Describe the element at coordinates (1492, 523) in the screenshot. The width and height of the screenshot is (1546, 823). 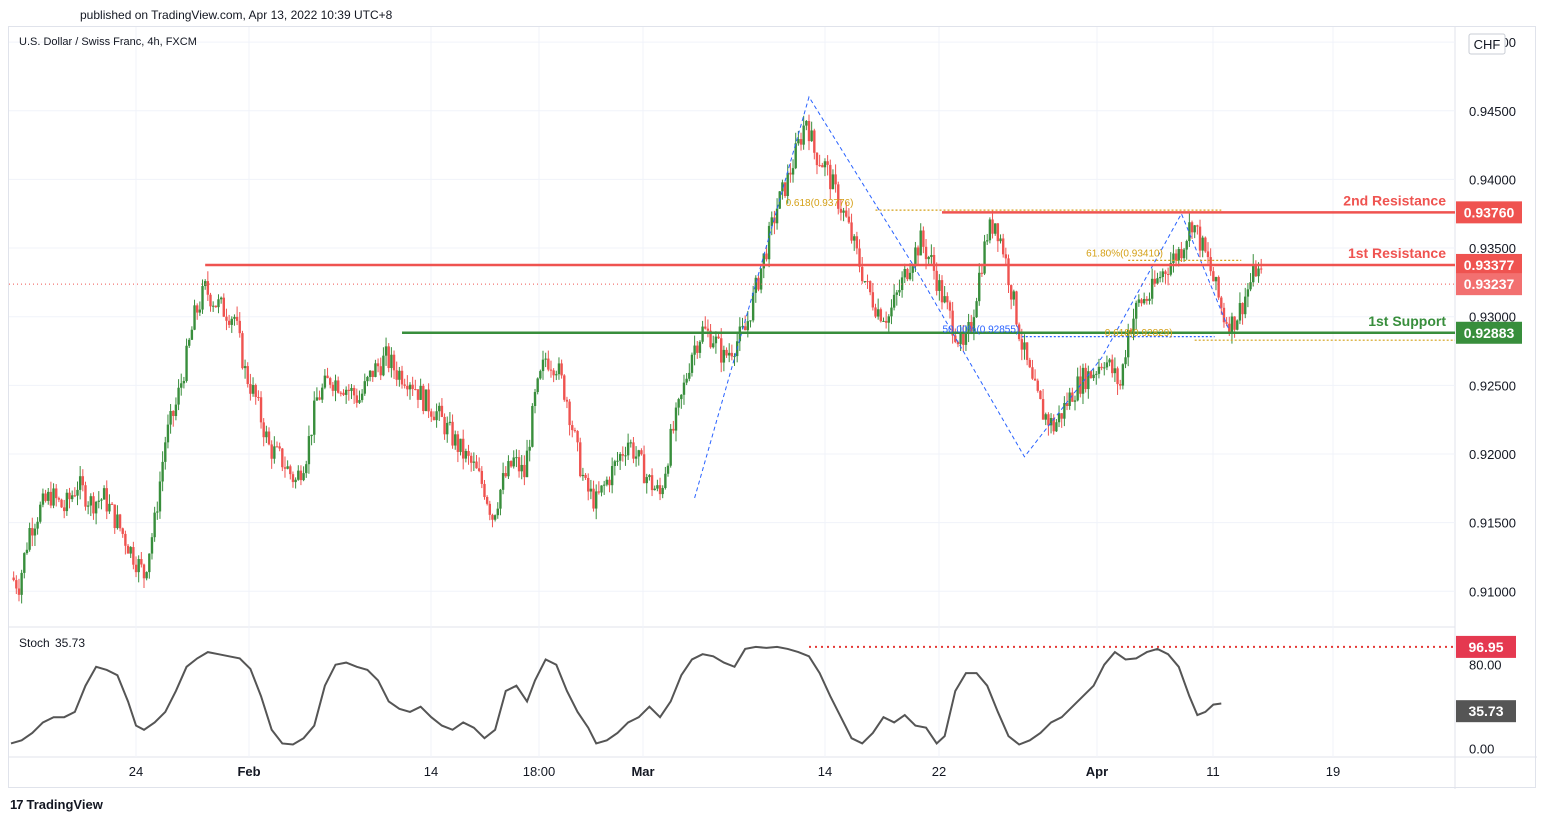
I see `price-tick-label: 0.91500` at that location.